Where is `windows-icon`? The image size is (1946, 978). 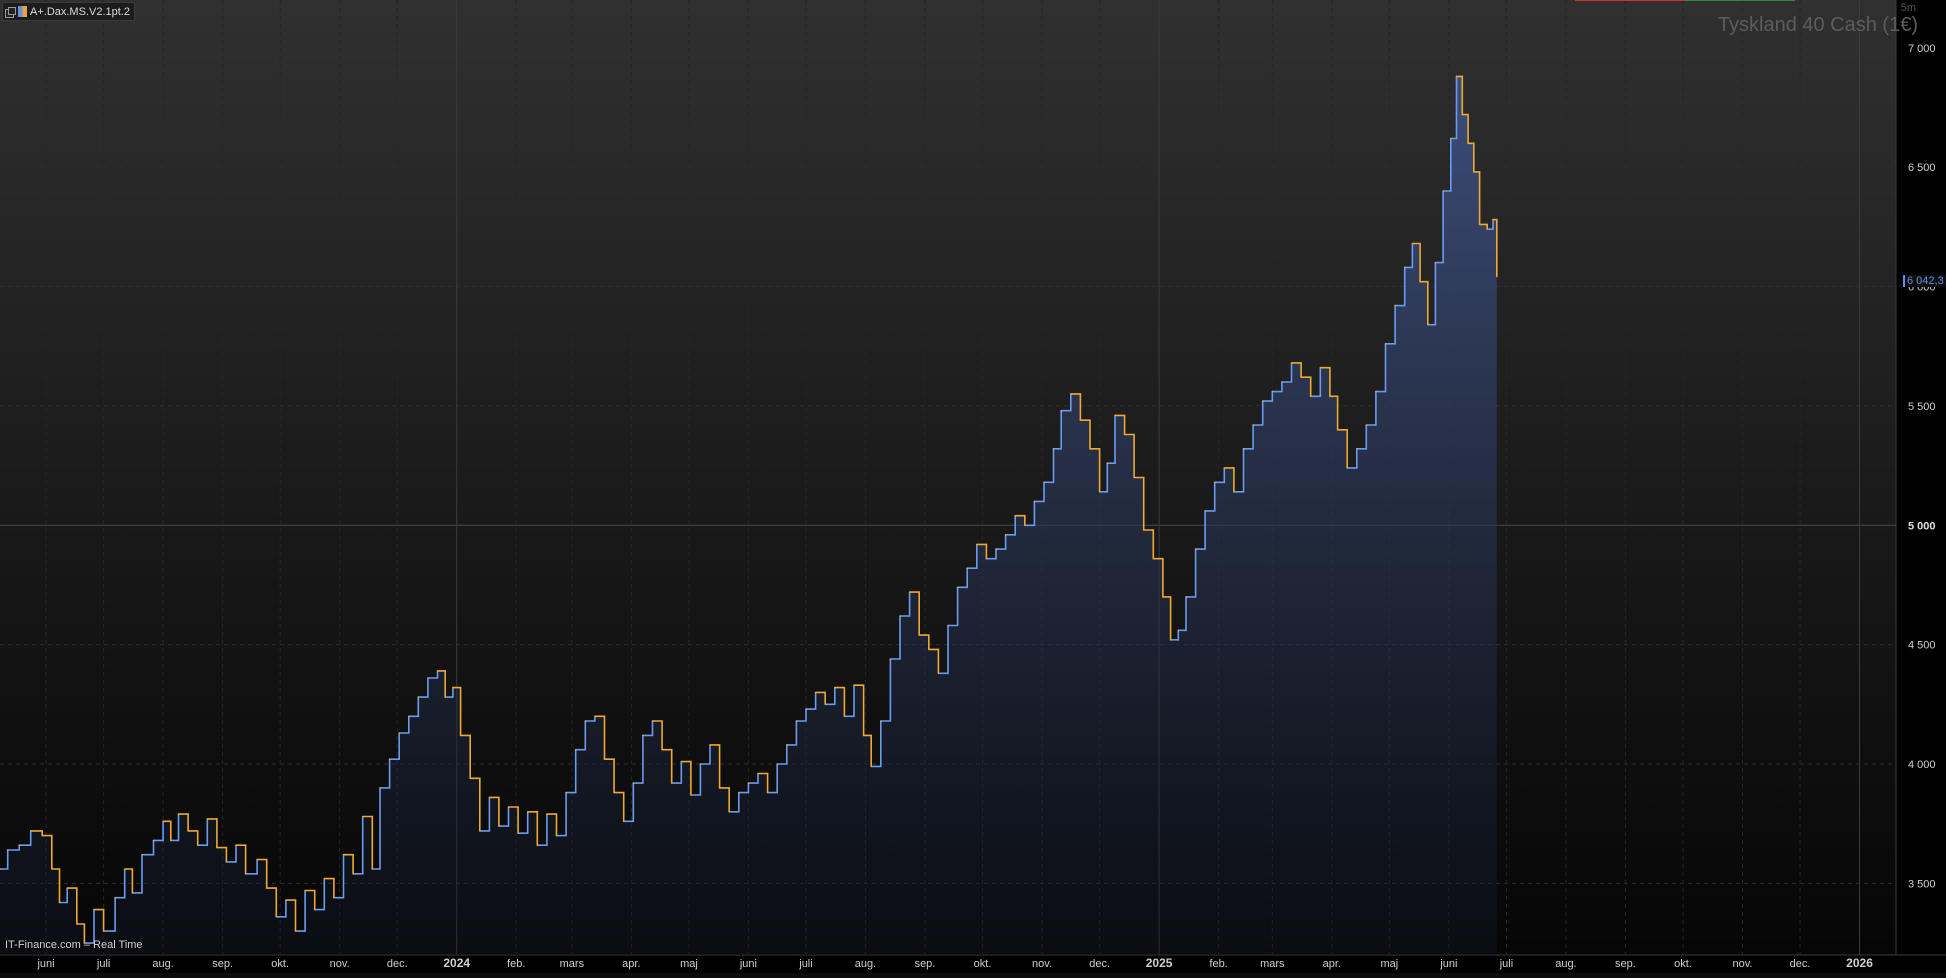
windows-icon is located at coordinates (10, 12).